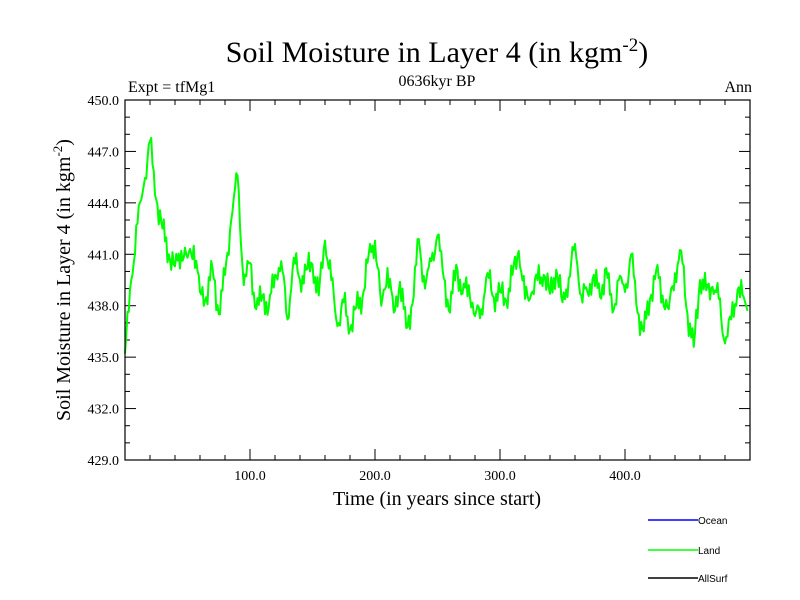  What do you see at coordinates (500, 476) in the screenshot?
I see `x-tick-label: 300.0` at bounding box center [500, 476].